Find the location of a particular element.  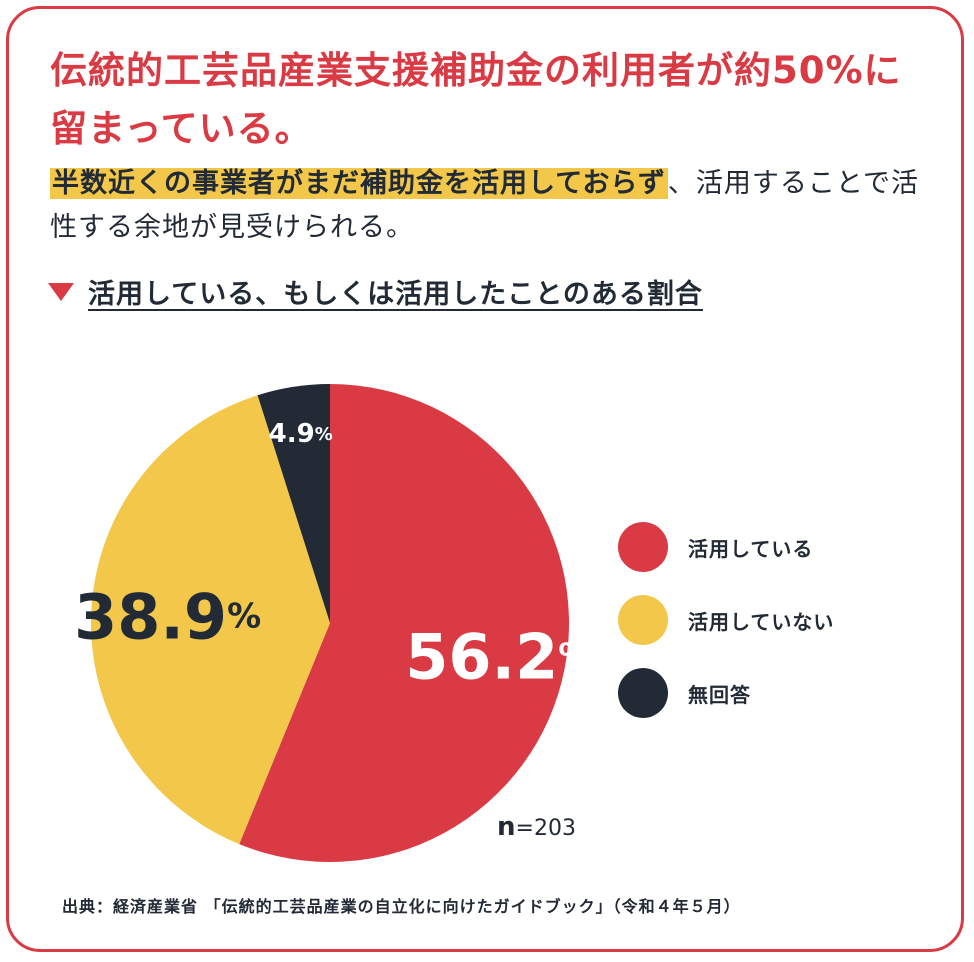

chart-subhead: 活用している、もしくは活用したことのある割合 is located at coordinates (375, 291).